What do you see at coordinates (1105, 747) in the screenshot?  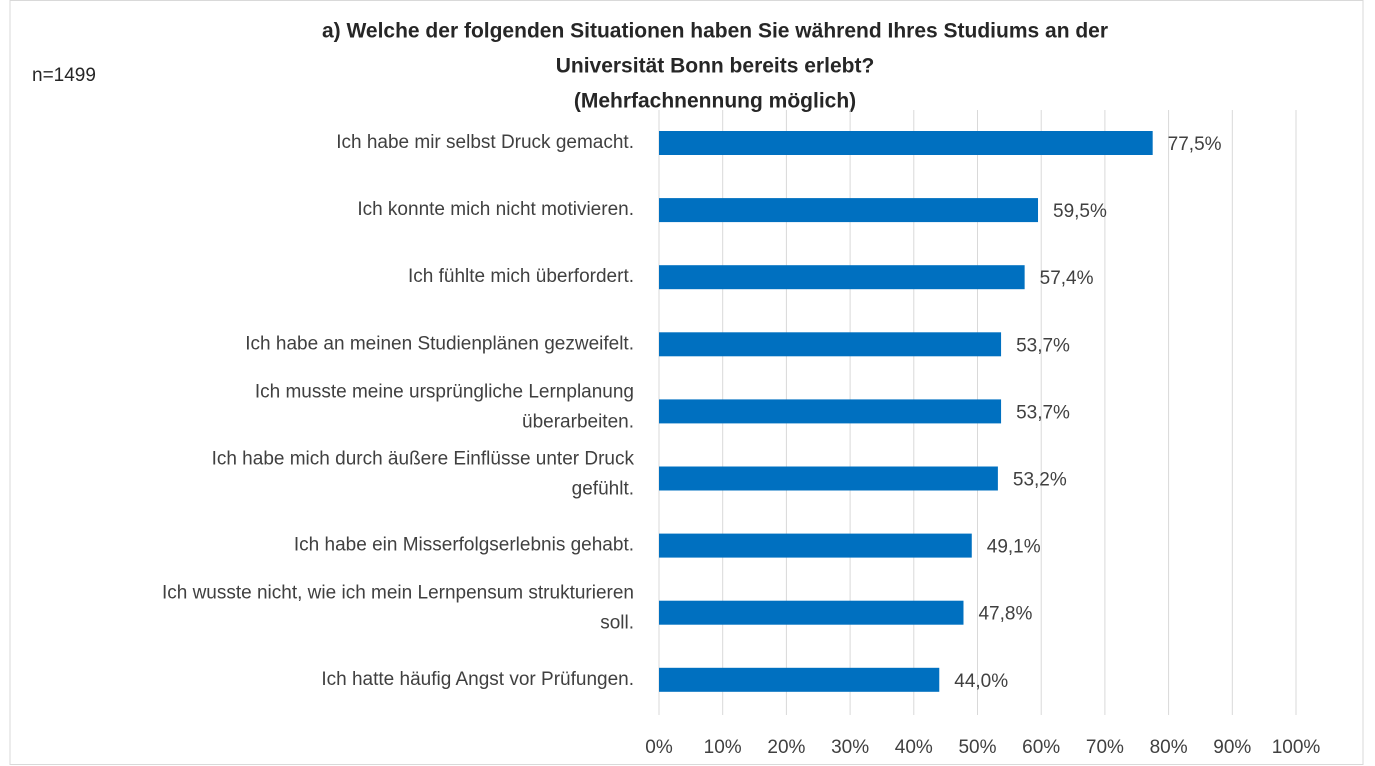 I see `x-tick-label: 70%` at bounding box center [1105, 747].